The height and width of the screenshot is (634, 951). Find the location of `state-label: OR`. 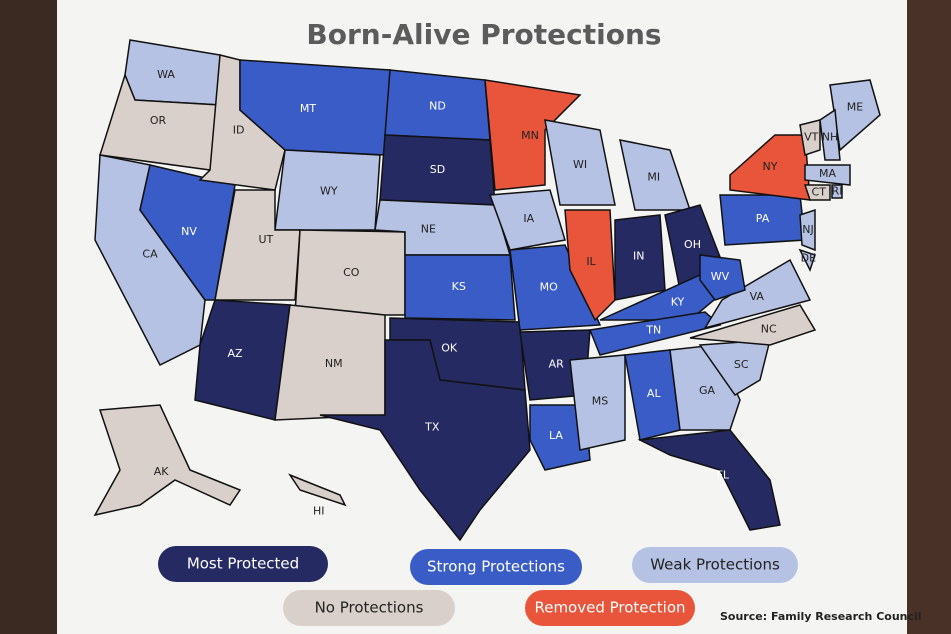

state-label: OR is located at coordinates (158, 120).